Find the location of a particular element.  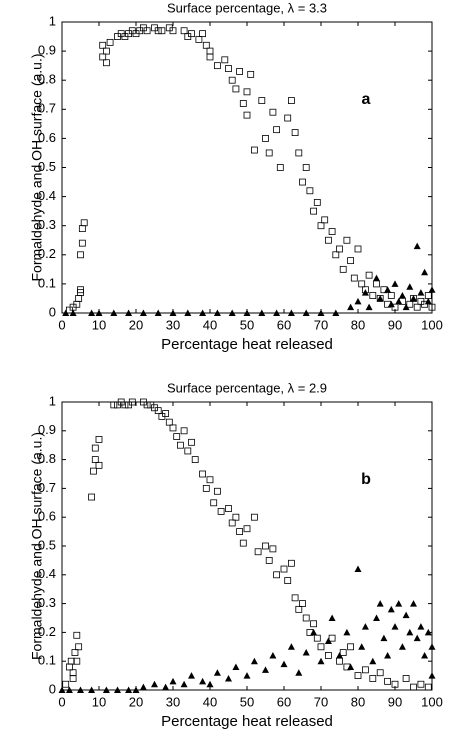

y-tick-label: 0.5 is located at coordinates (47, 166).